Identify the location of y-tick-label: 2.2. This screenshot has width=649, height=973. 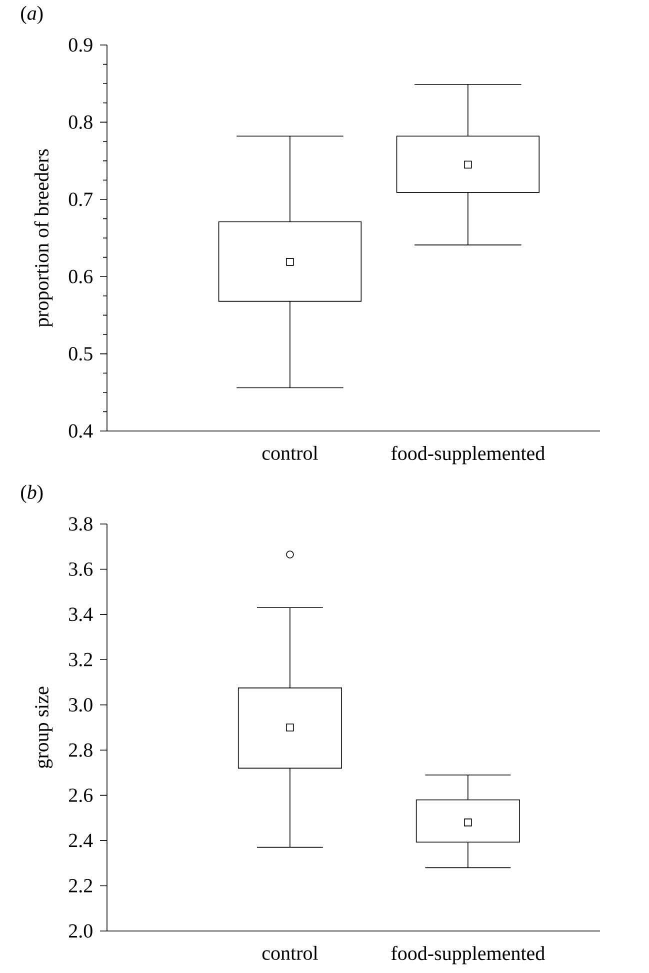
(80, 886).